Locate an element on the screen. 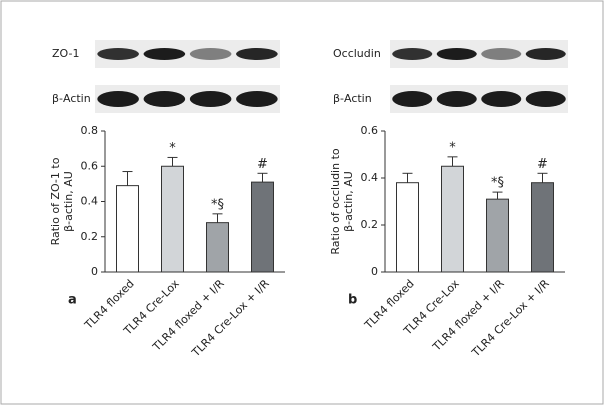 This screenshot has width=604, height=405. y-axis-label-line: Ratio of ZO-1 to is located at coordinates (55, 201).